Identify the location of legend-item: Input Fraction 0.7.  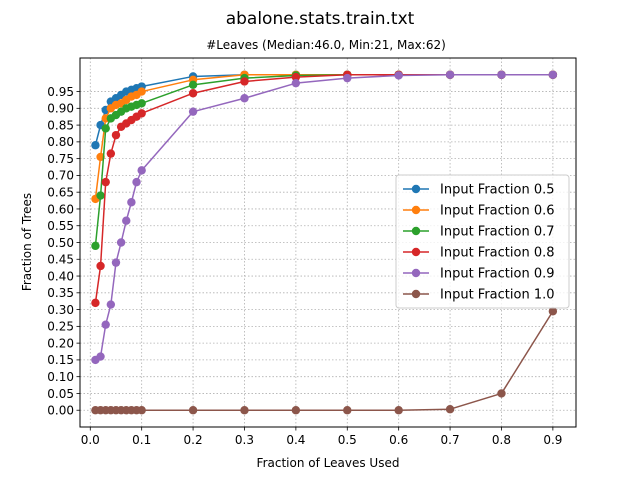
(479, 232).